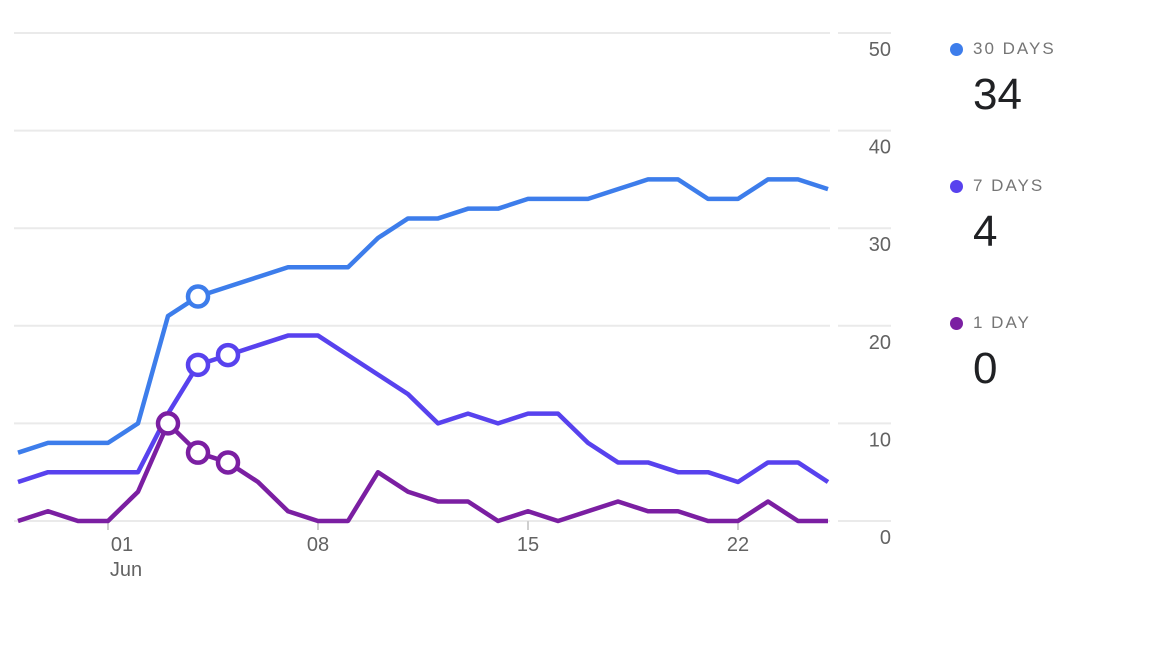  What do you see at coordinates (1050, 186) in the screenshot?
I see `legend-label-row: 7 DAYS` at bounding box center [1050, 186].